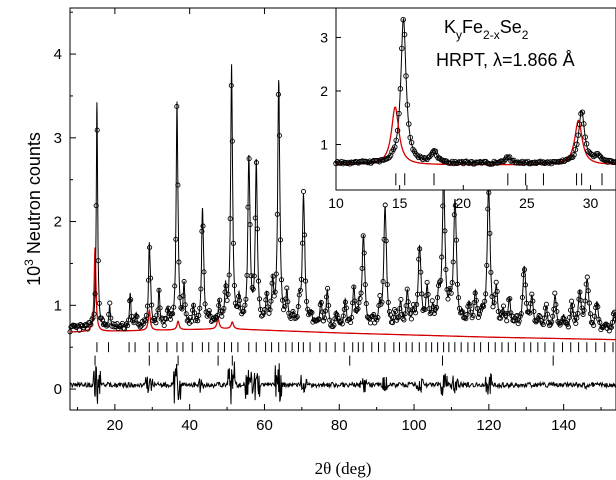 The height and width of the screenshot is (480, 616). Describe the element at coordinates (414, 425) in the screenshot. I see `x-tick-label: 100` at that location.